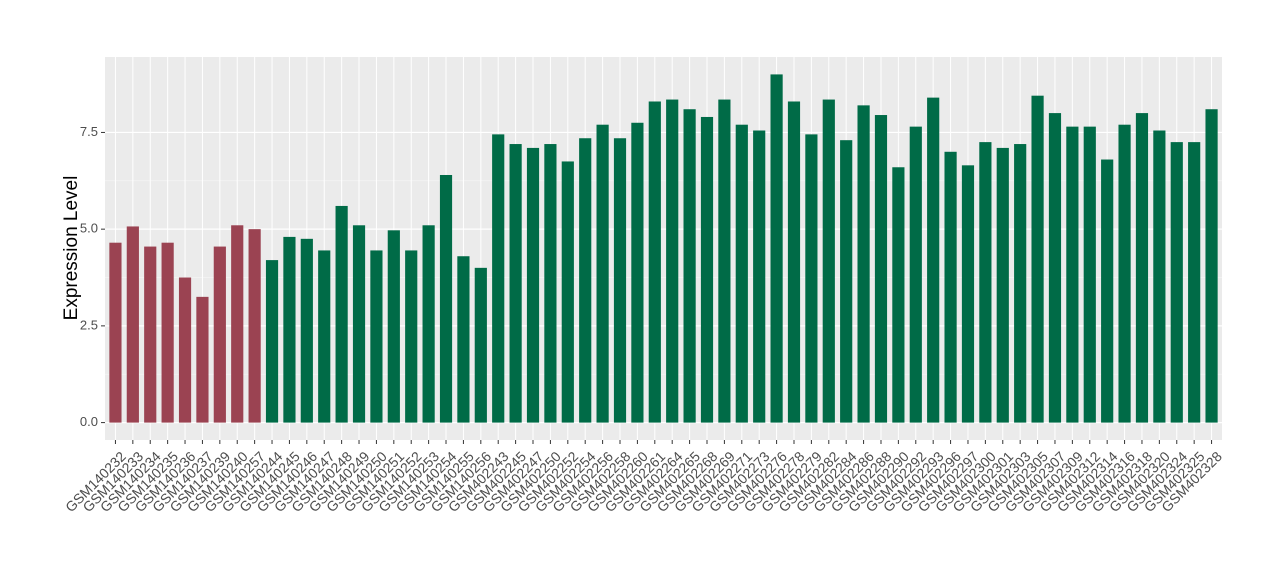  Describe the element at coordinates (89, 131) in the screenshot. I see `y-tick-label: 7.5` at that location.